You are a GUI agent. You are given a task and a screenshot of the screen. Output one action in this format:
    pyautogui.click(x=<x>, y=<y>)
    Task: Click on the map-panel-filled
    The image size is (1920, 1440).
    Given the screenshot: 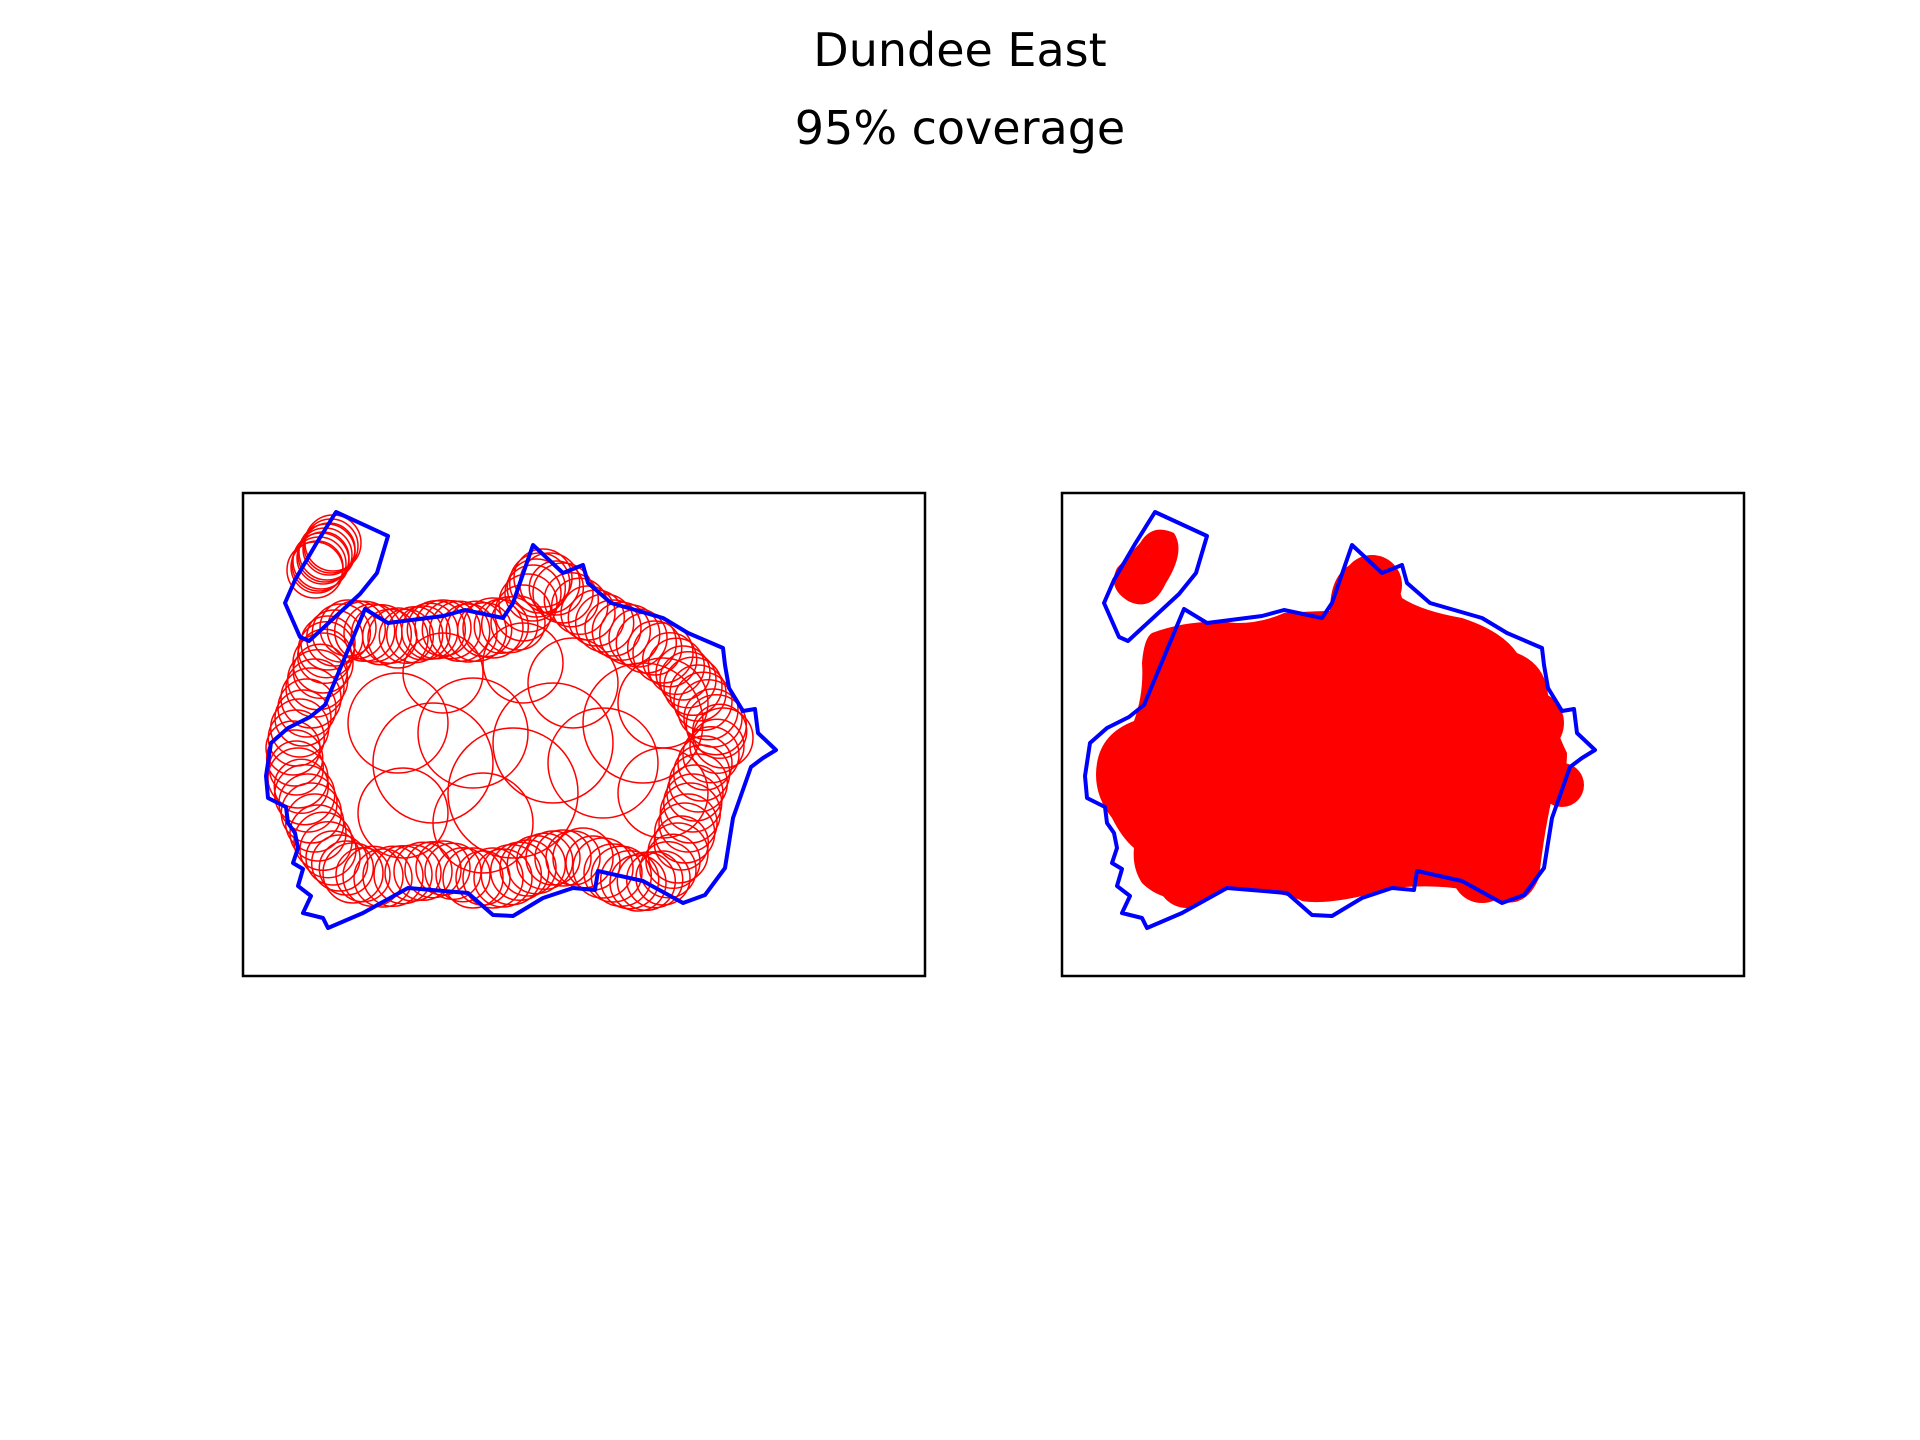 What is the action you would take?
    pyautogui.click(x=1403, y=734)
    